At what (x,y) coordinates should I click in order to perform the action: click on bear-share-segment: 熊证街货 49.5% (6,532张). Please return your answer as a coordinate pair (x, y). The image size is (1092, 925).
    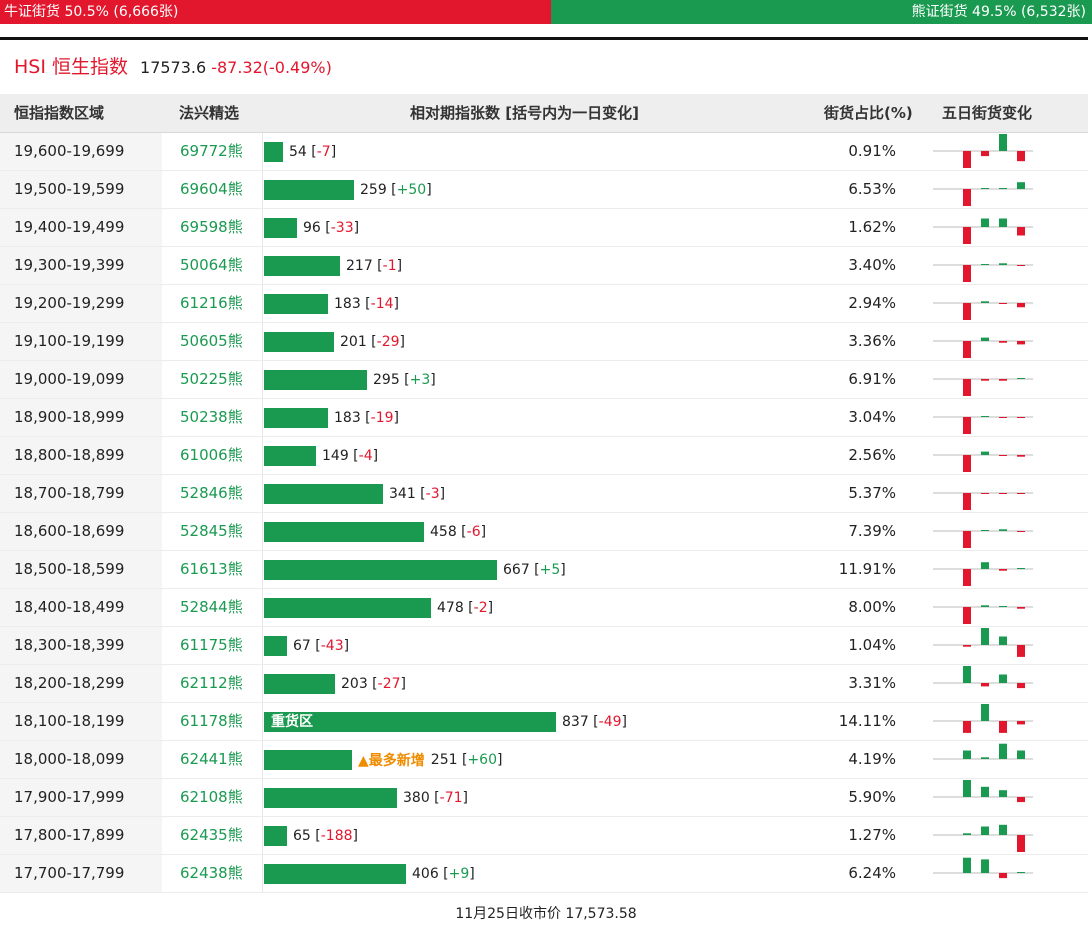
    Looking at the image, I should click on (821, 12).